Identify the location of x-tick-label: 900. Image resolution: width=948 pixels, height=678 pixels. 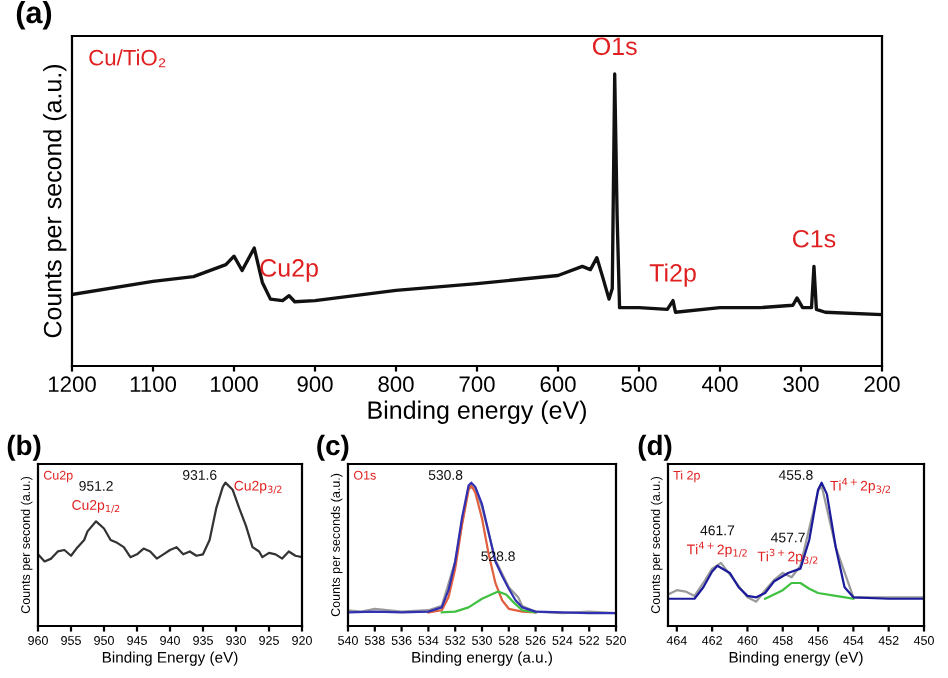
(315, 384).